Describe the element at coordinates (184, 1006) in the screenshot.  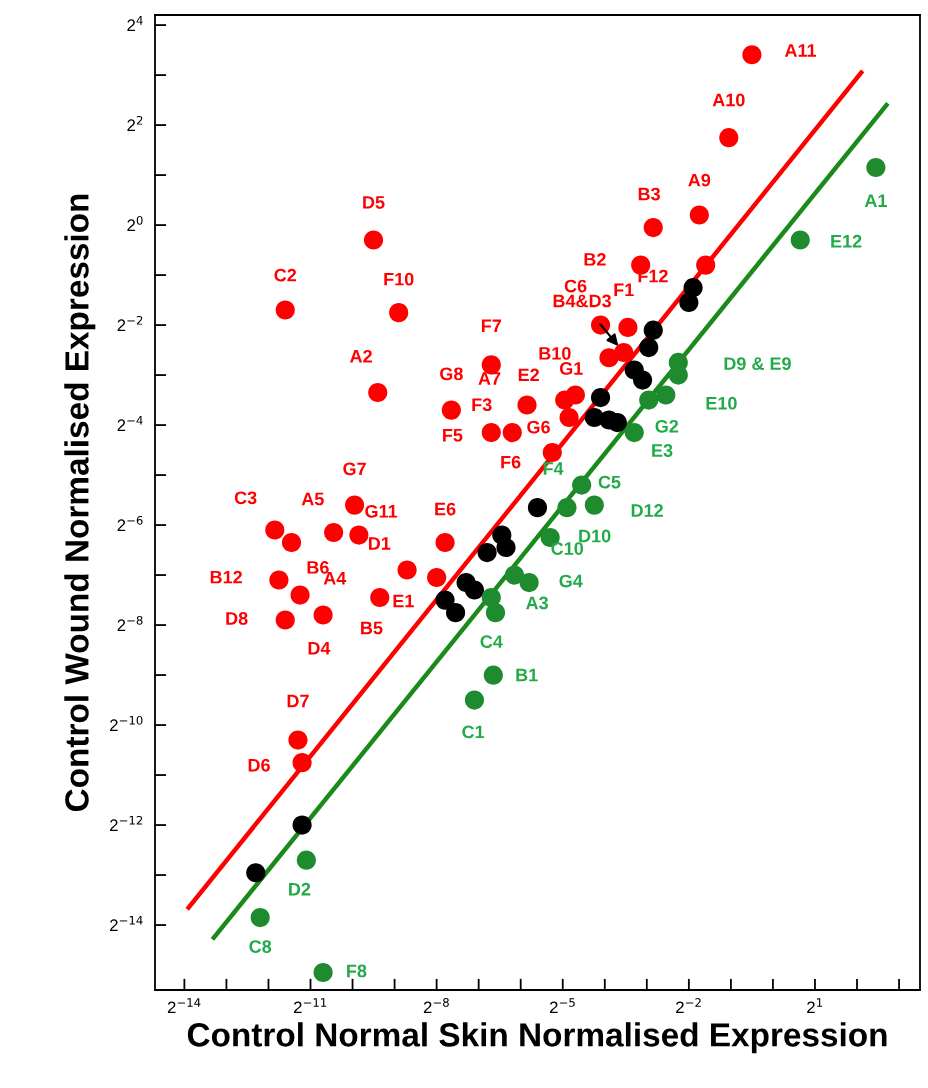
I see `x-tick-label: 2$^{−14}$` at that location.